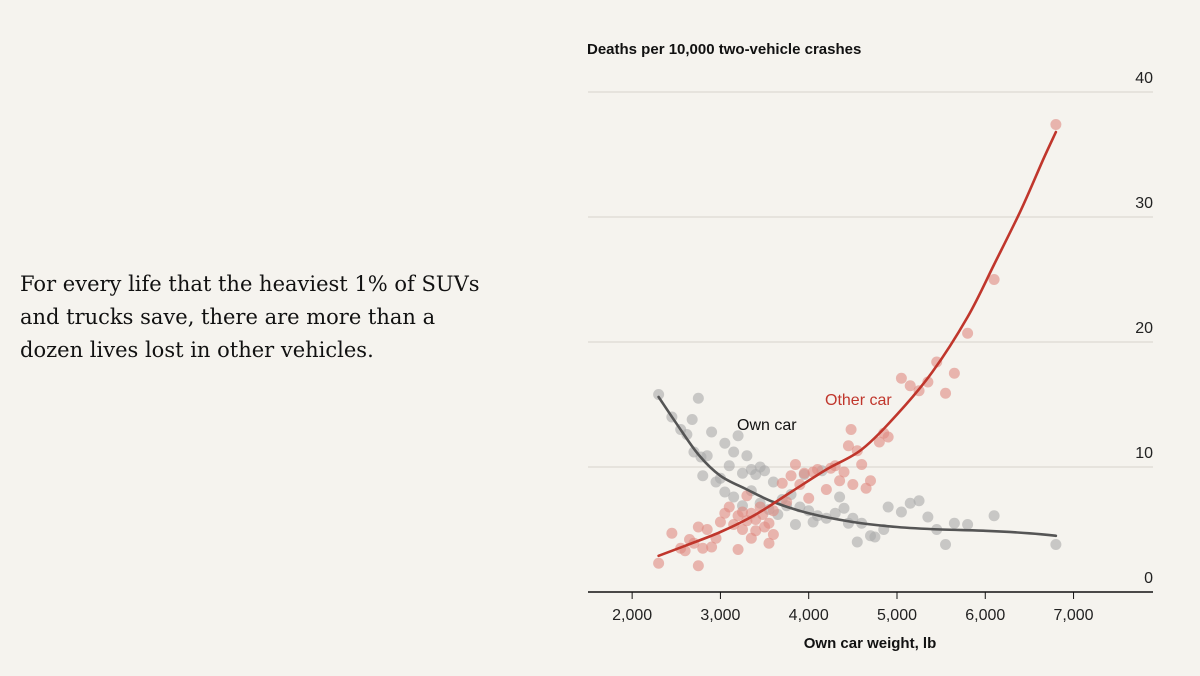 This screenshot has height=676, width=1200. I want to click on y-tick-label: 10, so click(1144, 453).